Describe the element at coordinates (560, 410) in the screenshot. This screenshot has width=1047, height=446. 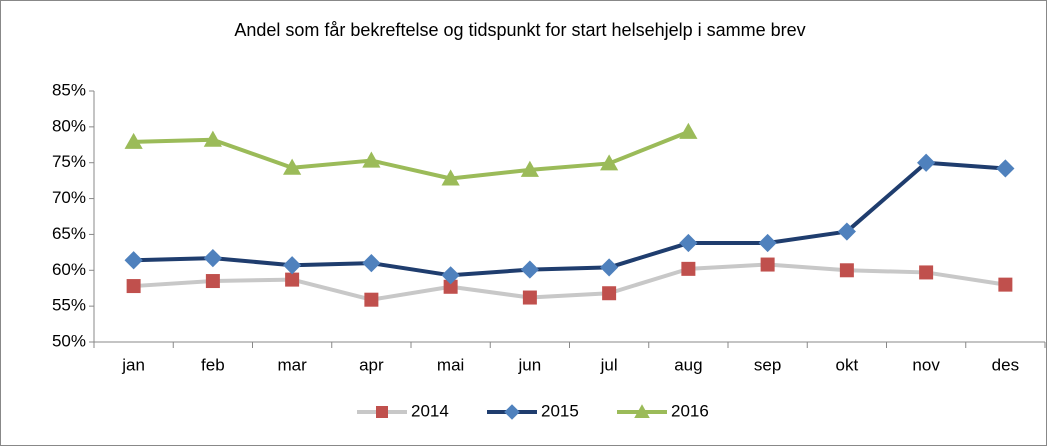
I see `legend-label: 2015` at that location.